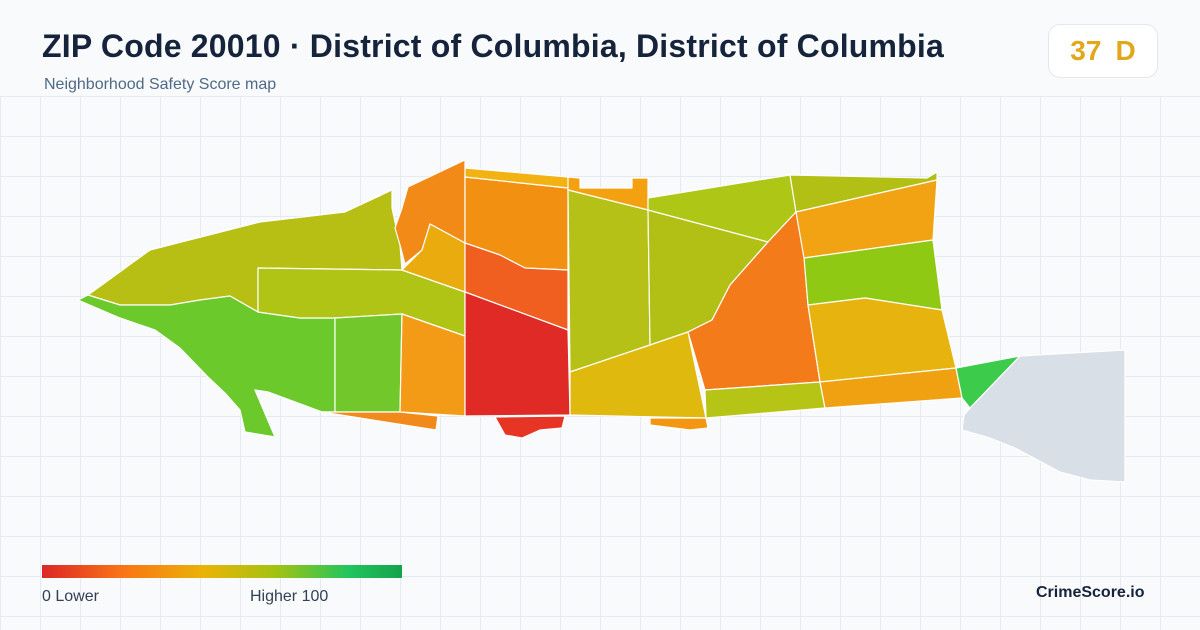 The image size is (1200, 630). I want to click on region-yellow-east, so click(882, 340).